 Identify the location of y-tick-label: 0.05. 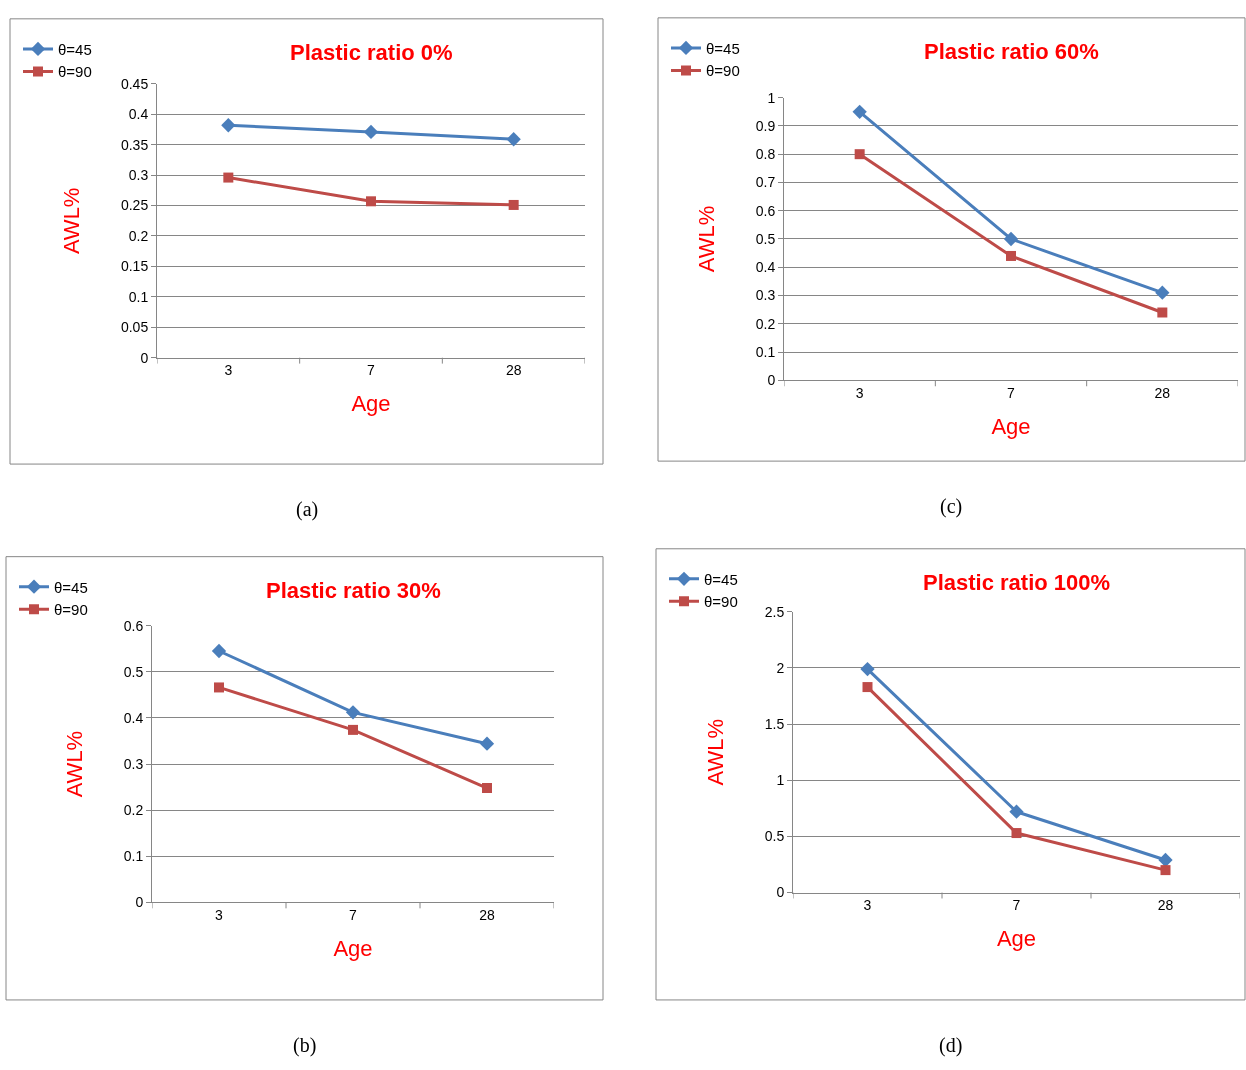
(134, 327).